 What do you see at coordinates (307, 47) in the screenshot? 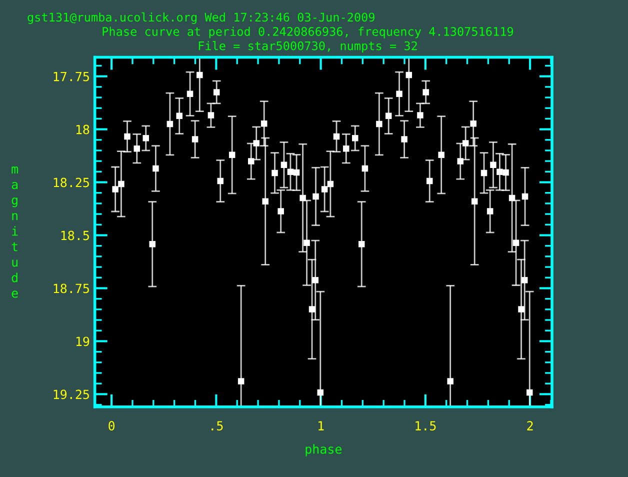
I see `chart-subtitle: File = star5000730, numpts = 32` at bounding box center [307, 47].